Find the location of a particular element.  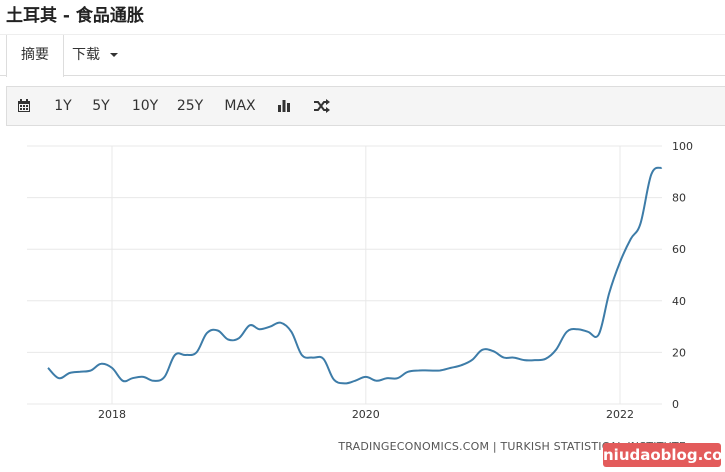

x-tick-label-2018: 2018 is located at coordinates (112, 414).